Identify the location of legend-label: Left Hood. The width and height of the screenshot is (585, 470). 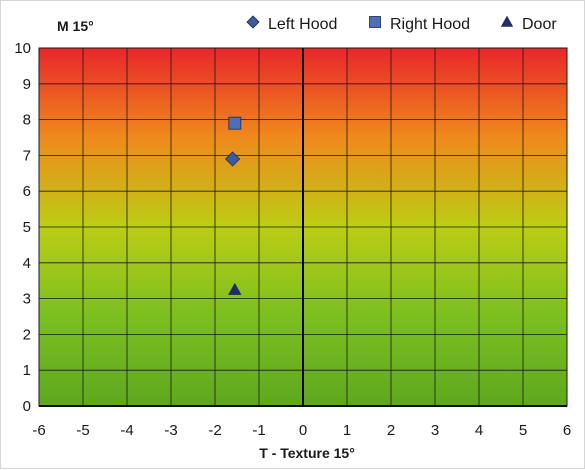
(302, 24).